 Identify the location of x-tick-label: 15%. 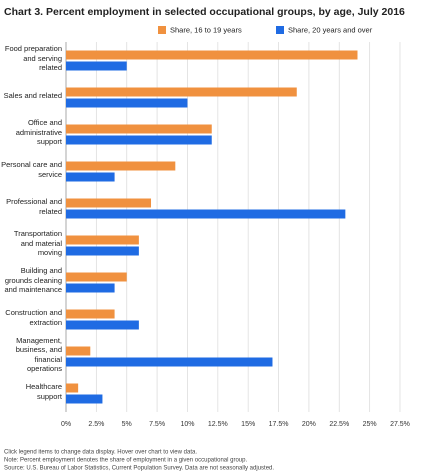
(248, 424).